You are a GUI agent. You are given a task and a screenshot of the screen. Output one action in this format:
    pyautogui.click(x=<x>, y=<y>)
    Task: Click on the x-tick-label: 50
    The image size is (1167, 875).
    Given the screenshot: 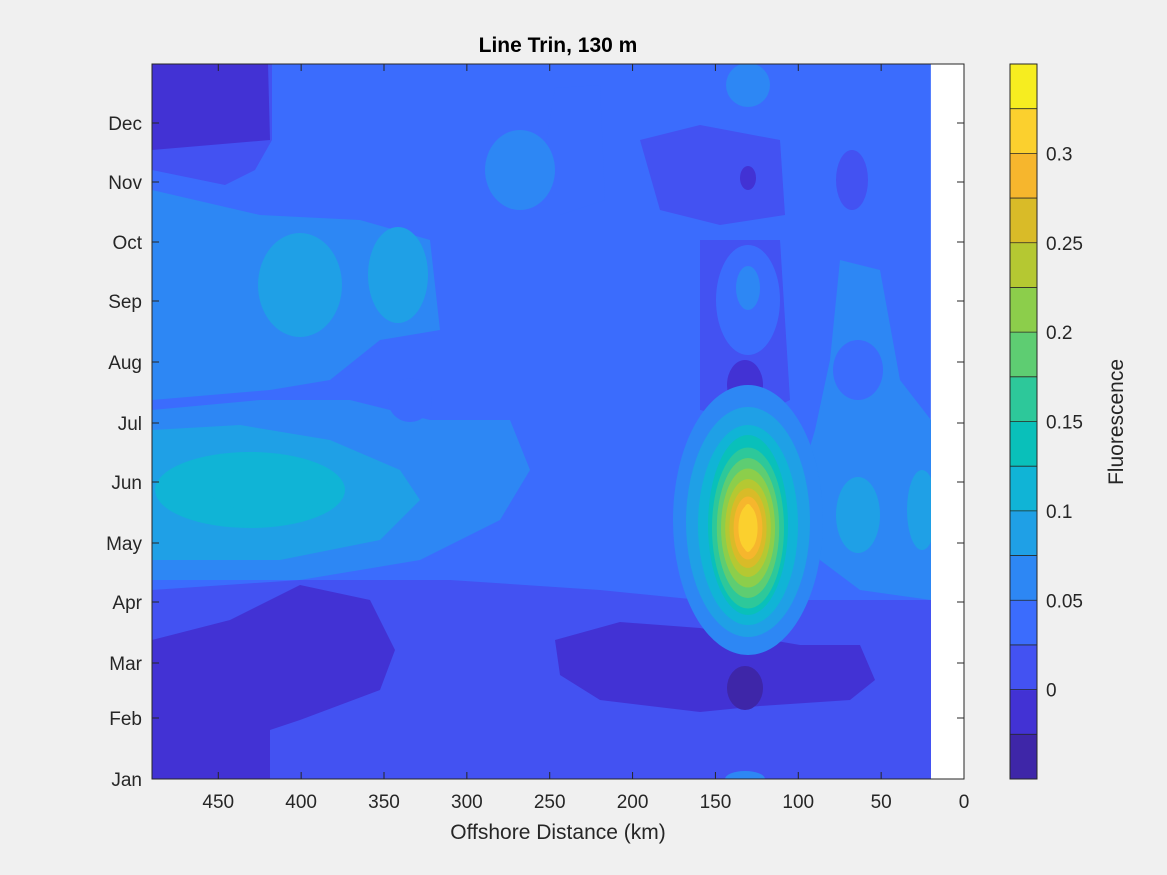 What is the action you would take?
    pyautogui.click(x=881, y=802)
    